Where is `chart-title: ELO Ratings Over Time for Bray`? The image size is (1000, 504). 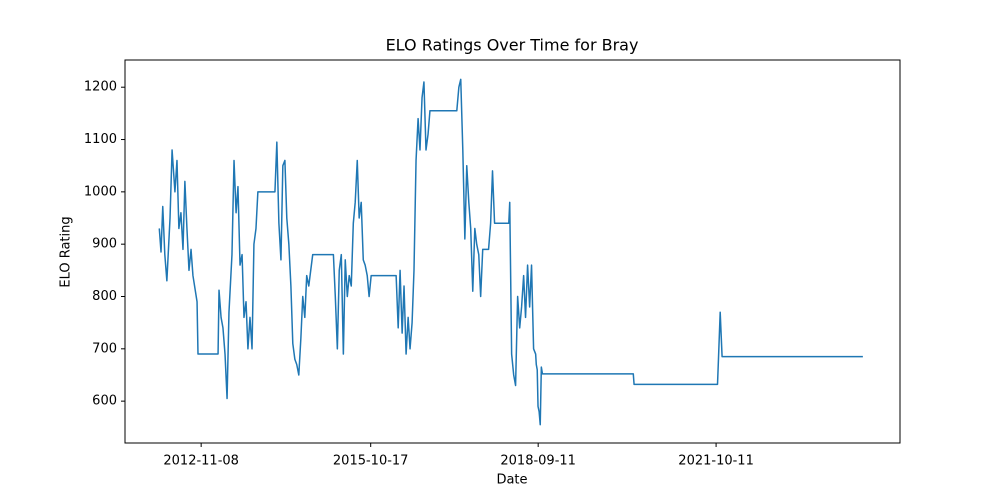 chart-title: ELO Ratings Over Time for Bray is located at coordinates (512, 45).